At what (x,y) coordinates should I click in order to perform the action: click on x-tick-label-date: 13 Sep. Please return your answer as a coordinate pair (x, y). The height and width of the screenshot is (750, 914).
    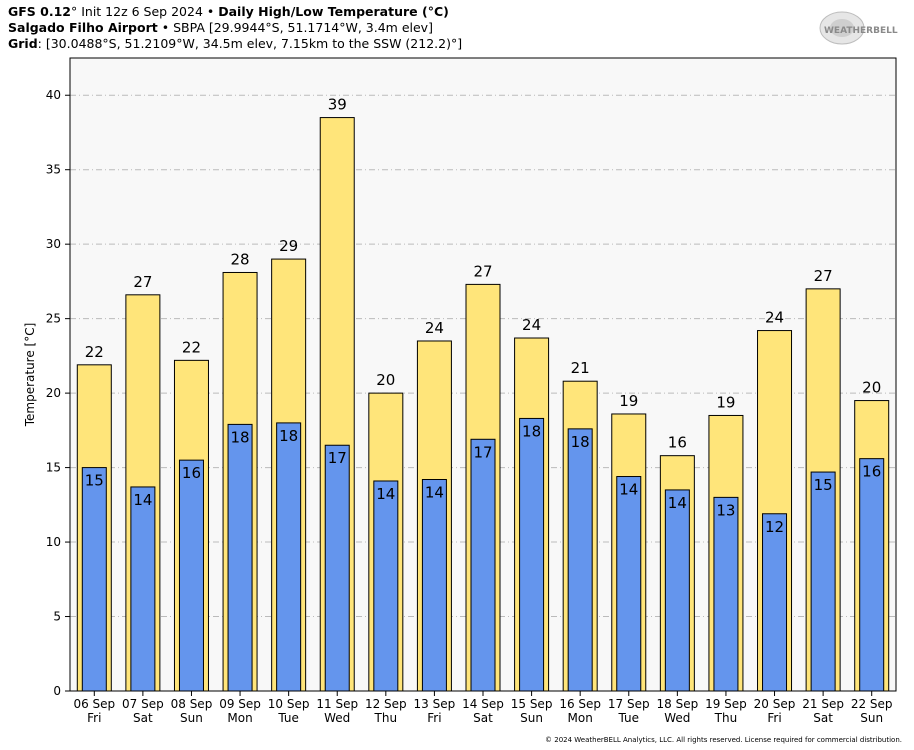
    Looking at the image, I should click on (435, 704).